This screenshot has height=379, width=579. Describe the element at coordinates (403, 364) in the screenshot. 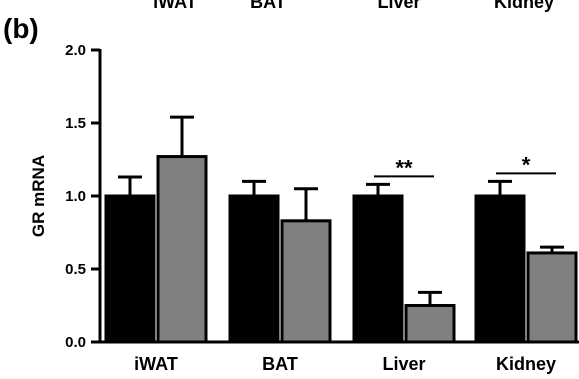

I see `x-tick-label-liver: Liver` at that location.